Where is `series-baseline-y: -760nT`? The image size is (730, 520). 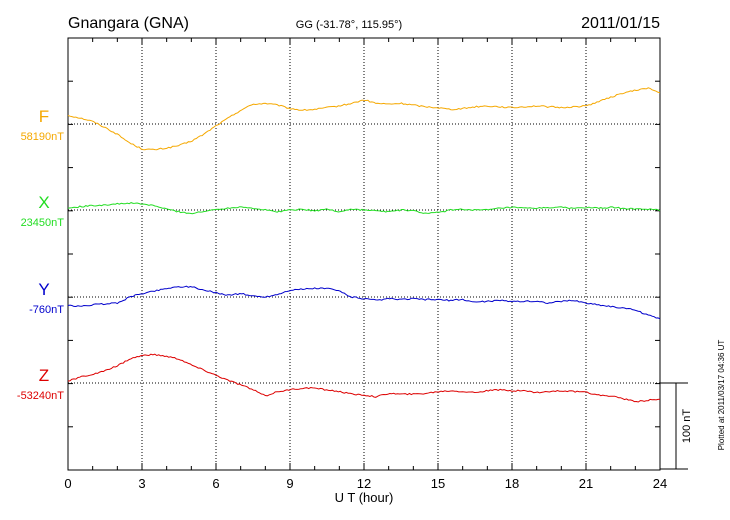 series-baseline-y: -760nT is located at coordinates (46, 310).